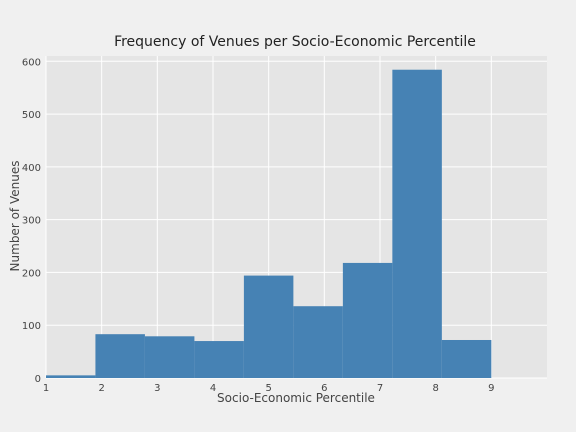  What do you see at coordinates (491, 388) in the screenshot?
I see `x-tick-label: 9` at bounding box center [491, 388].